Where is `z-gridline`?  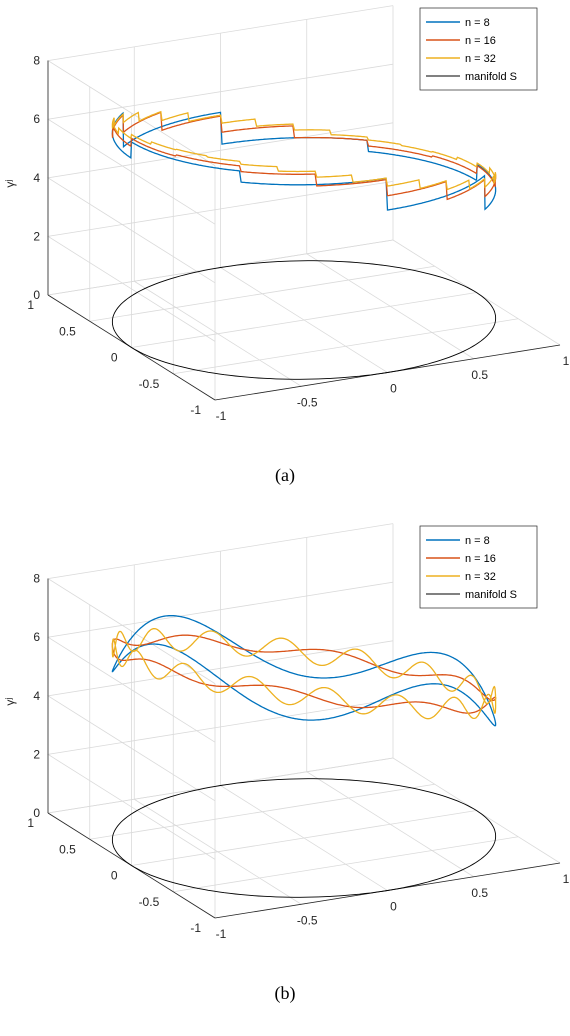
z-gridline is located at coordinates (220, 603).